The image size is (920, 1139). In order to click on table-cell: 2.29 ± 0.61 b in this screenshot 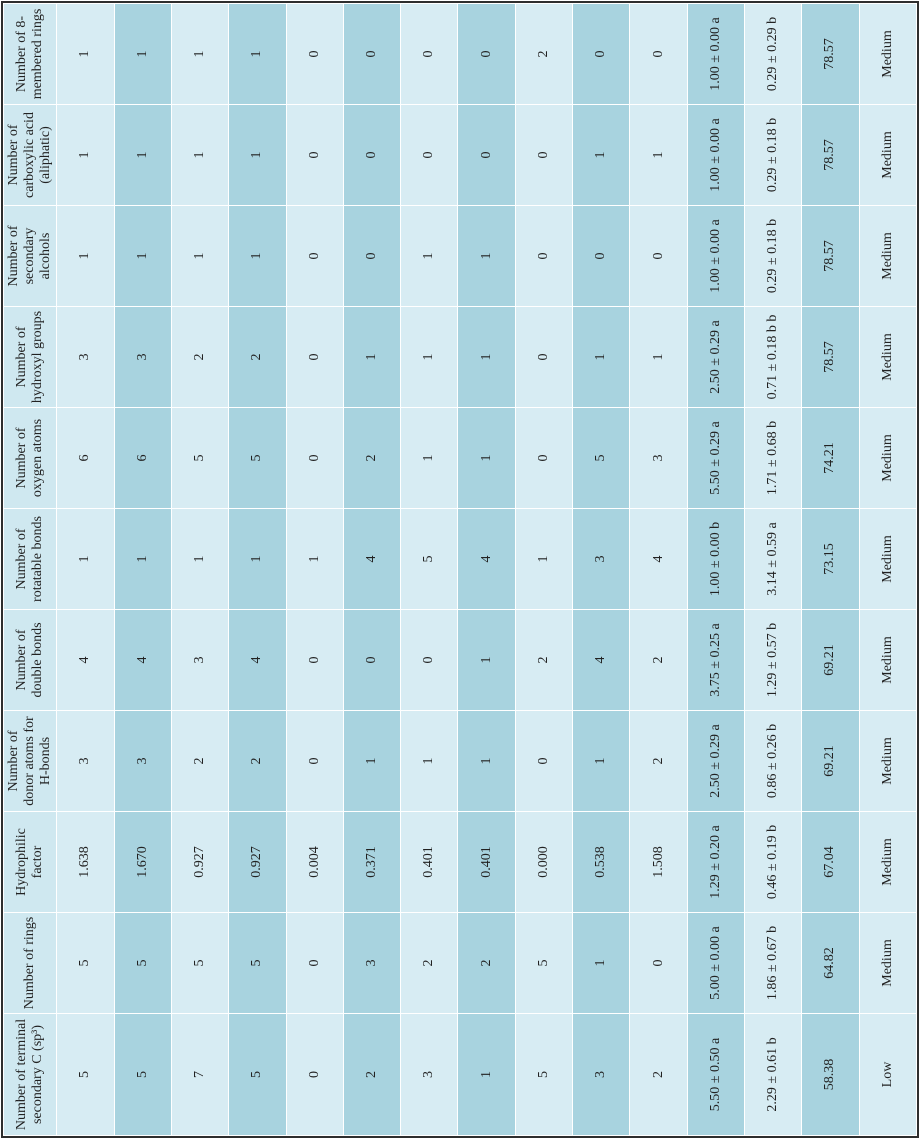, I will do `click(773, 1074)`.